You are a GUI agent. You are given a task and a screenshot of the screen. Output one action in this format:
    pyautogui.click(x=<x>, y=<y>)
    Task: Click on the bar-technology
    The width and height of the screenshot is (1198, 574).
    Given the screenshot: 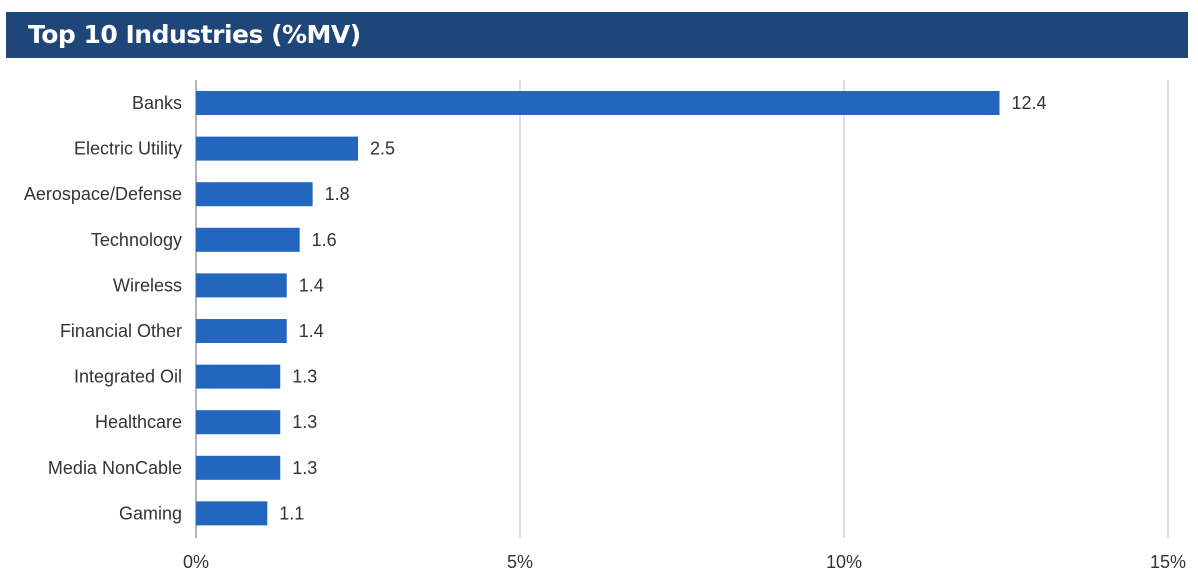 What is the action you would take?
    pyautogui.click(x=248, y=239)
    